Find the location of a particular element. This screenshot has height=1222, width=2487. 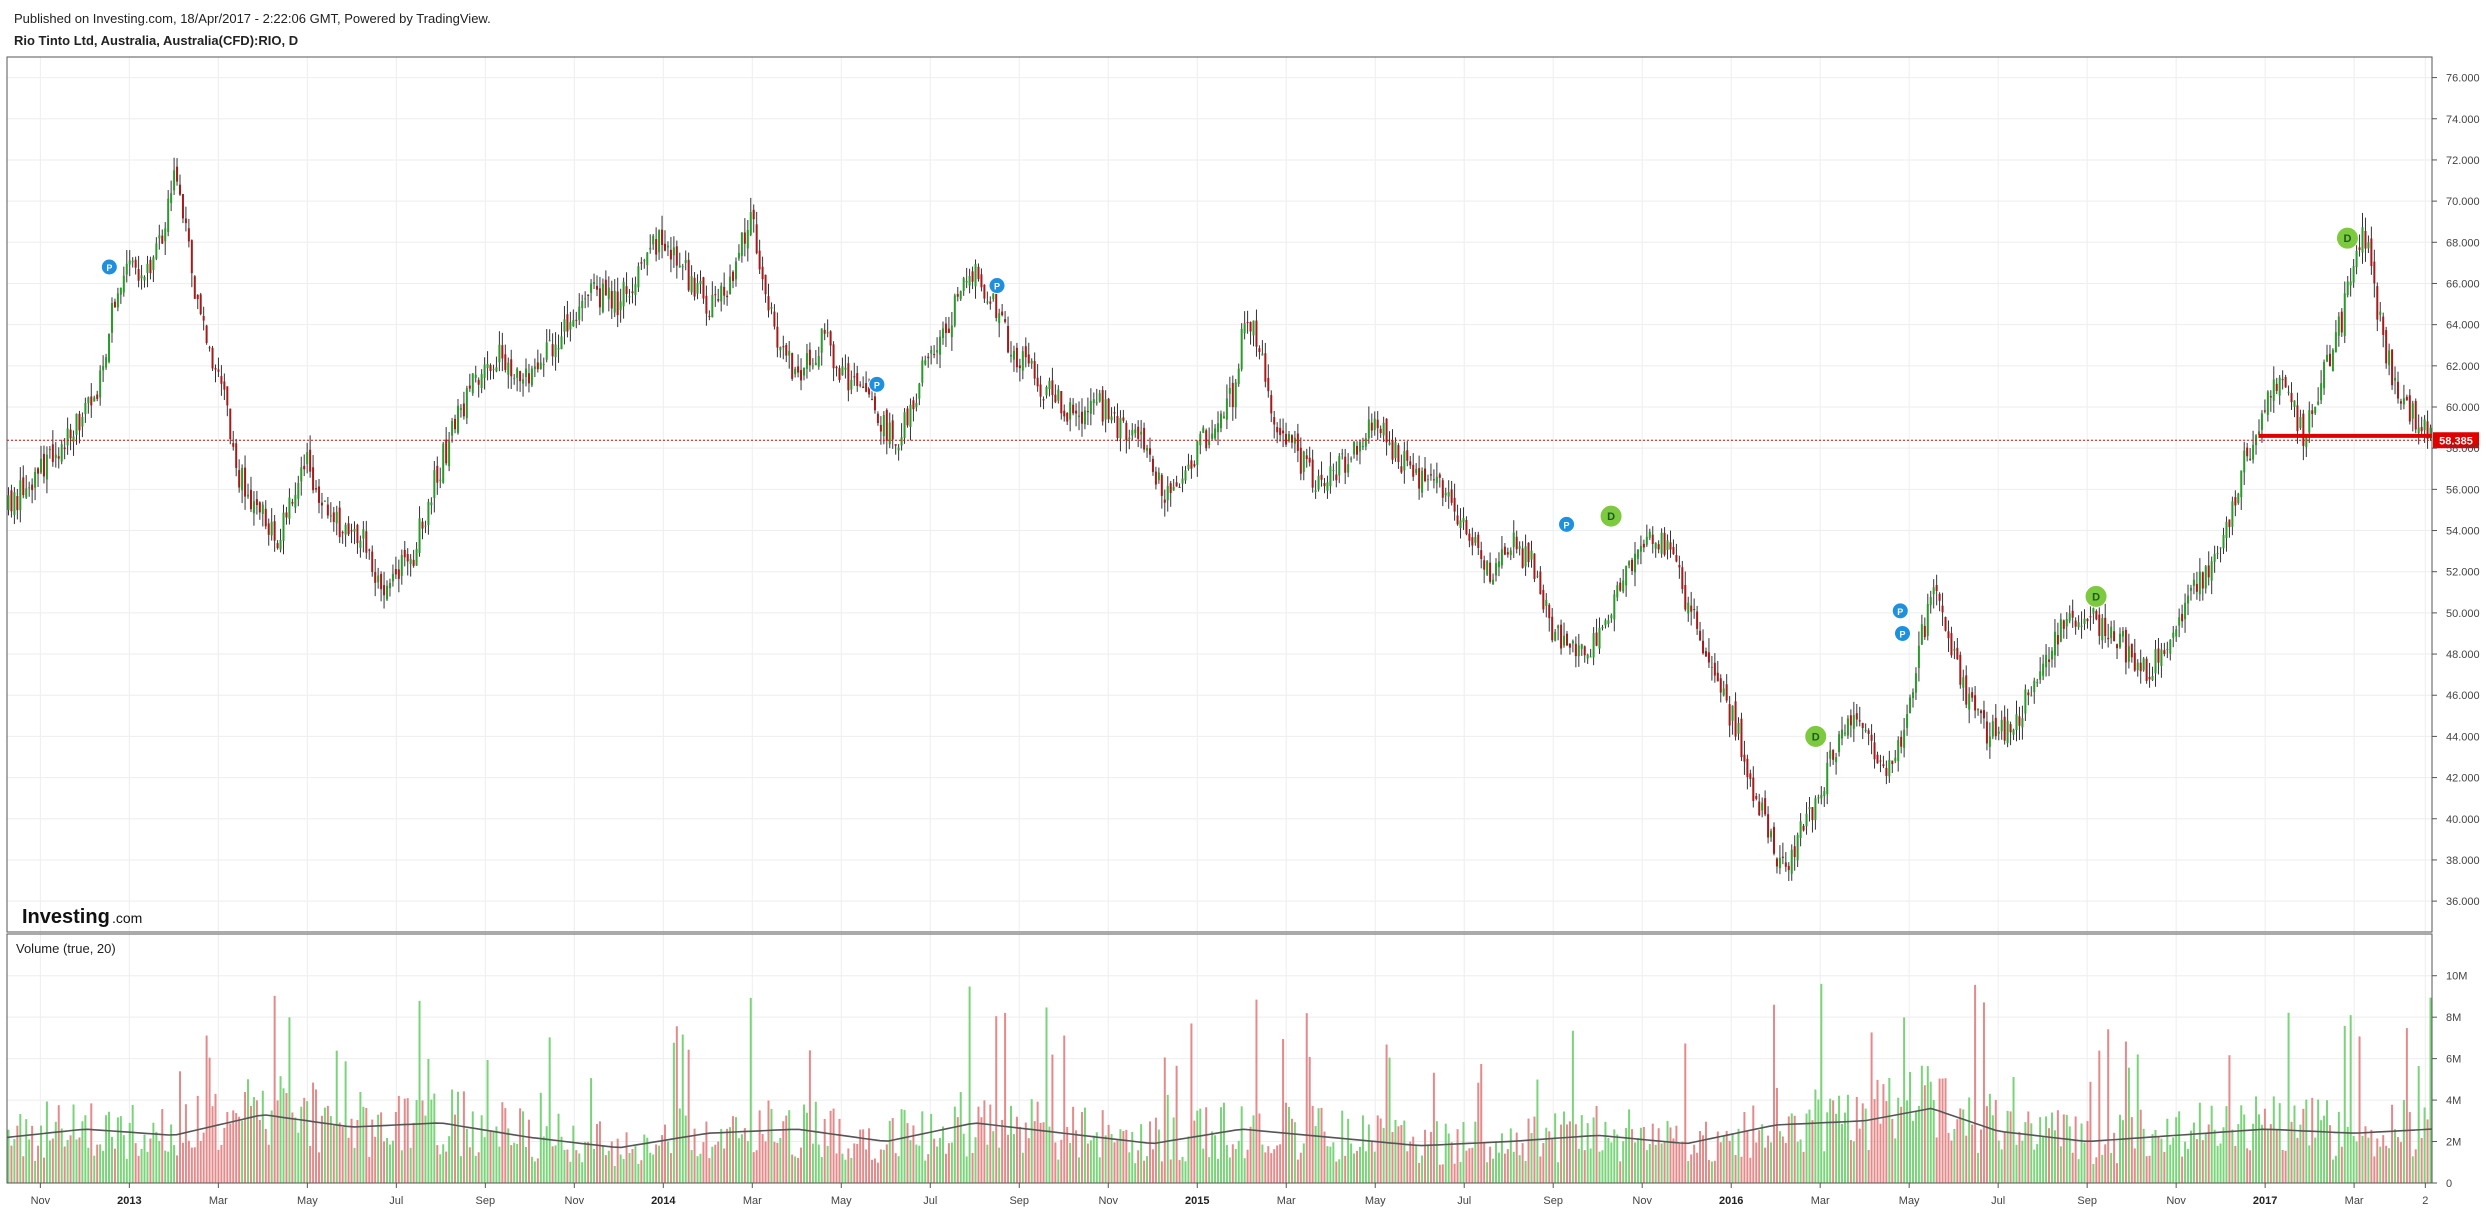

time-tick-label: Mar is located at coordinates (218, 1201).